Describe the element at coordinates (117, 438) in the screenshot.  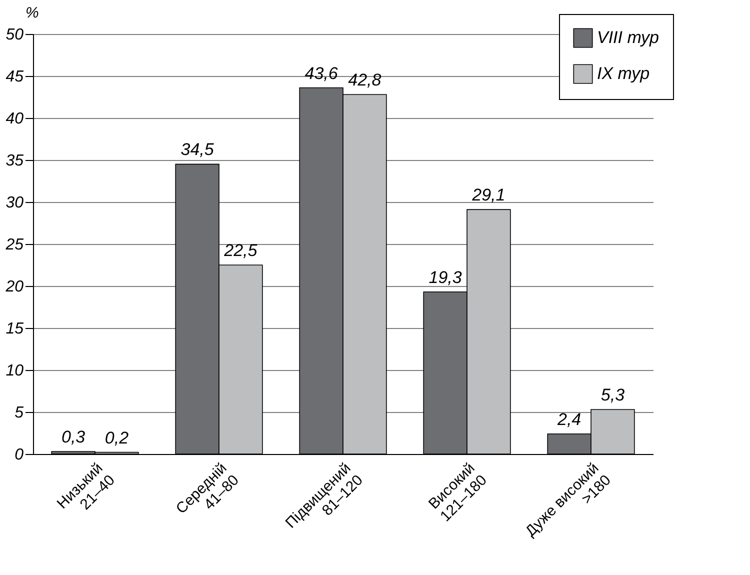
I see `data-label: 0,2` at that location.